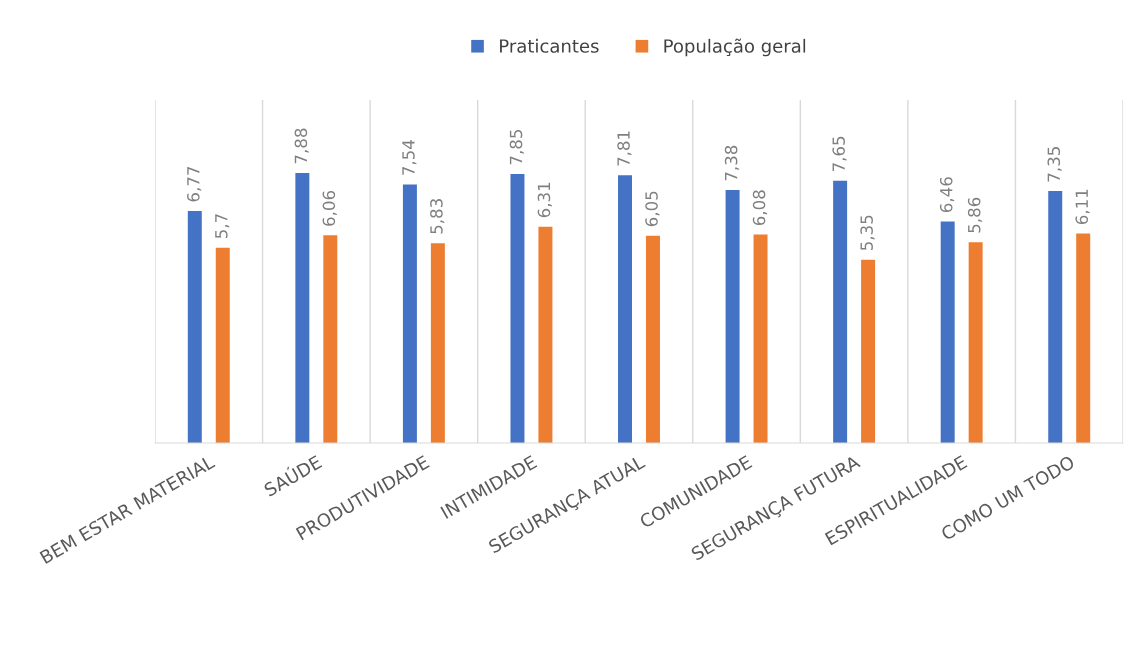 The image size is (1131, 666). Describe the element at coordinates (1054, 164) in the screenshot. I see `data-label: 7,35` at that location.